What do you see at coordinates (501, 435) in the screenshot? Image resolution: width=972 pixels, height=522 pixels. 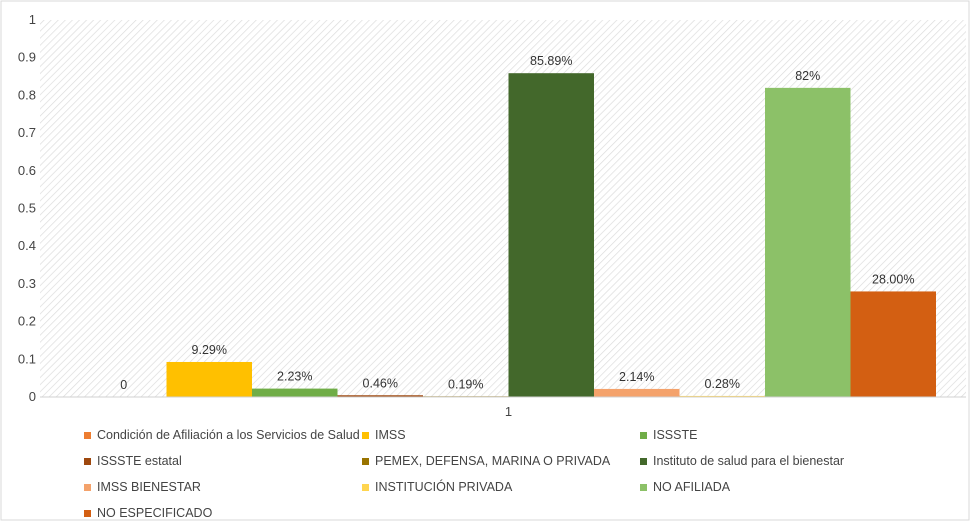 I see `legend-item-1: IMSS` at bounding box center [501, 435].